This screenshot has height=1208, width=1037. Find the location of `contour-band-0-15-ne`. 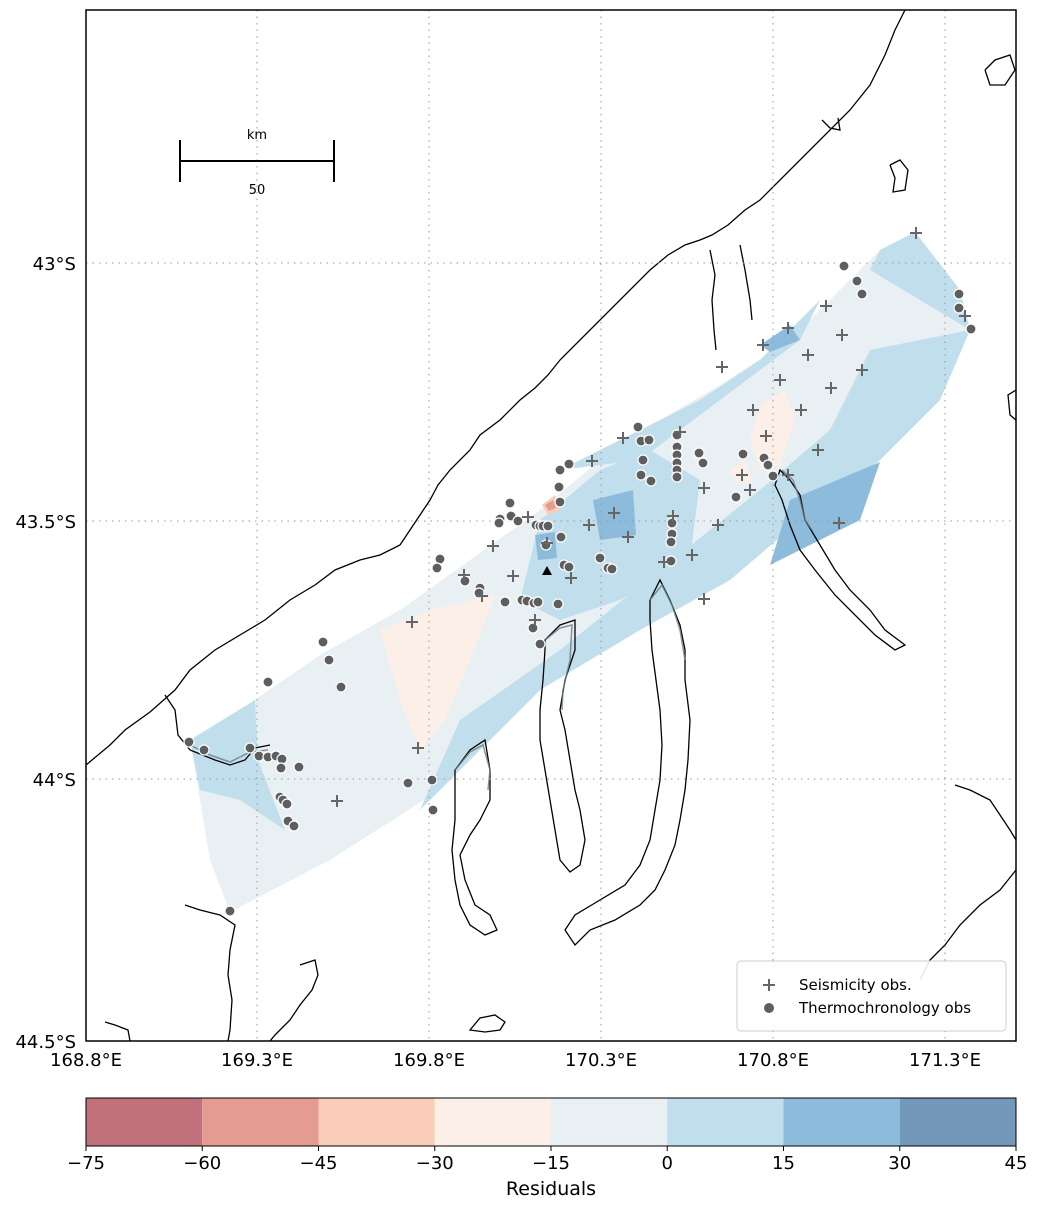

contour-band-0-15-ne is located at coordinates (920, 281).